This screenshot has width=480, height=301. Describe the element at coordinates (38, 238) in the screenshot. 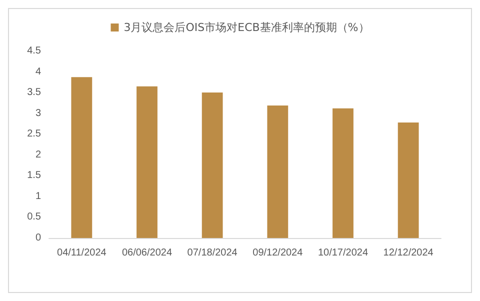

I see `y-tick-label: 0` at that location.